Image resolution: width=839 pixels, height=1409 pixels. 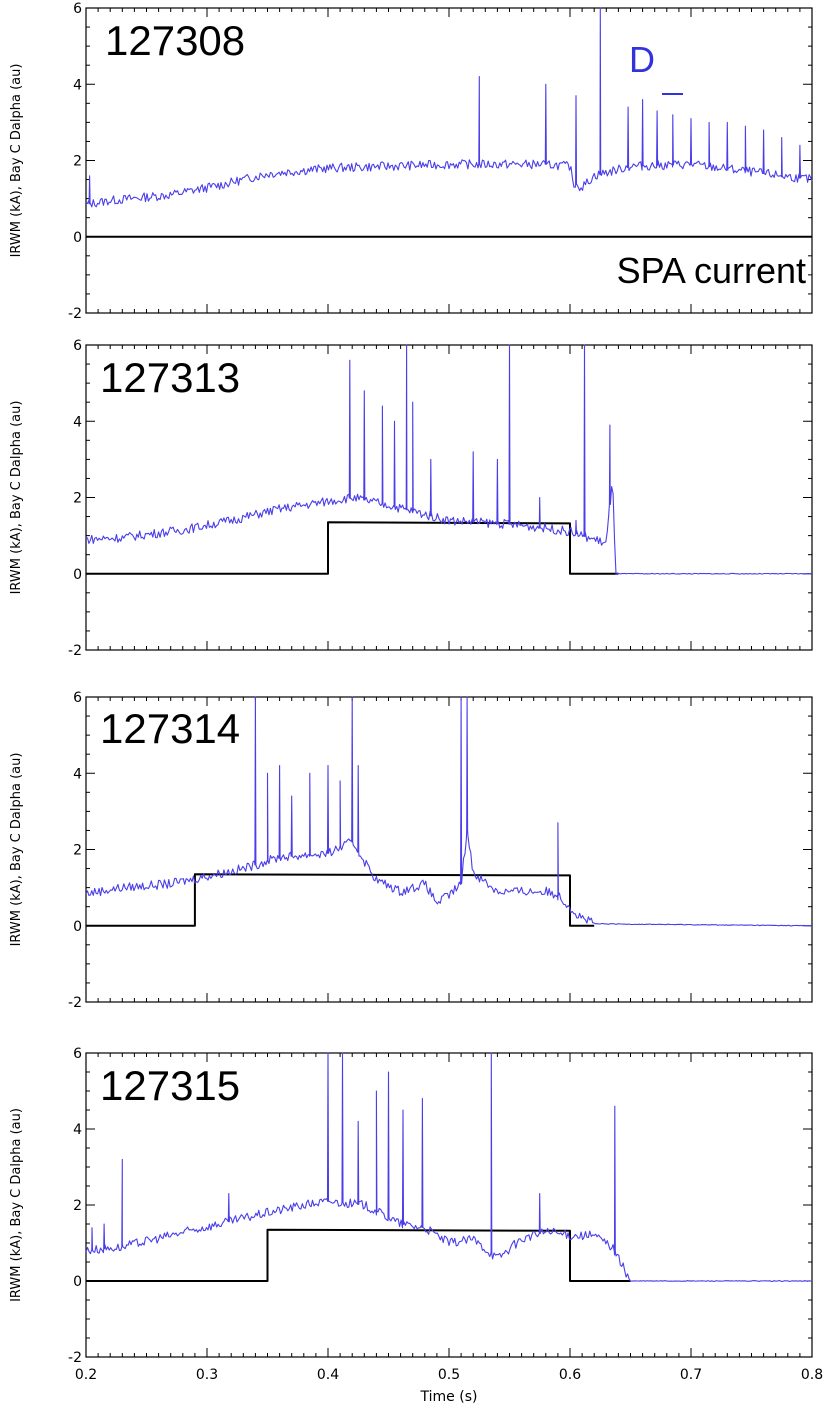 I want to click on spa-current-annotation: SPA current, so click(x=711, y=270).